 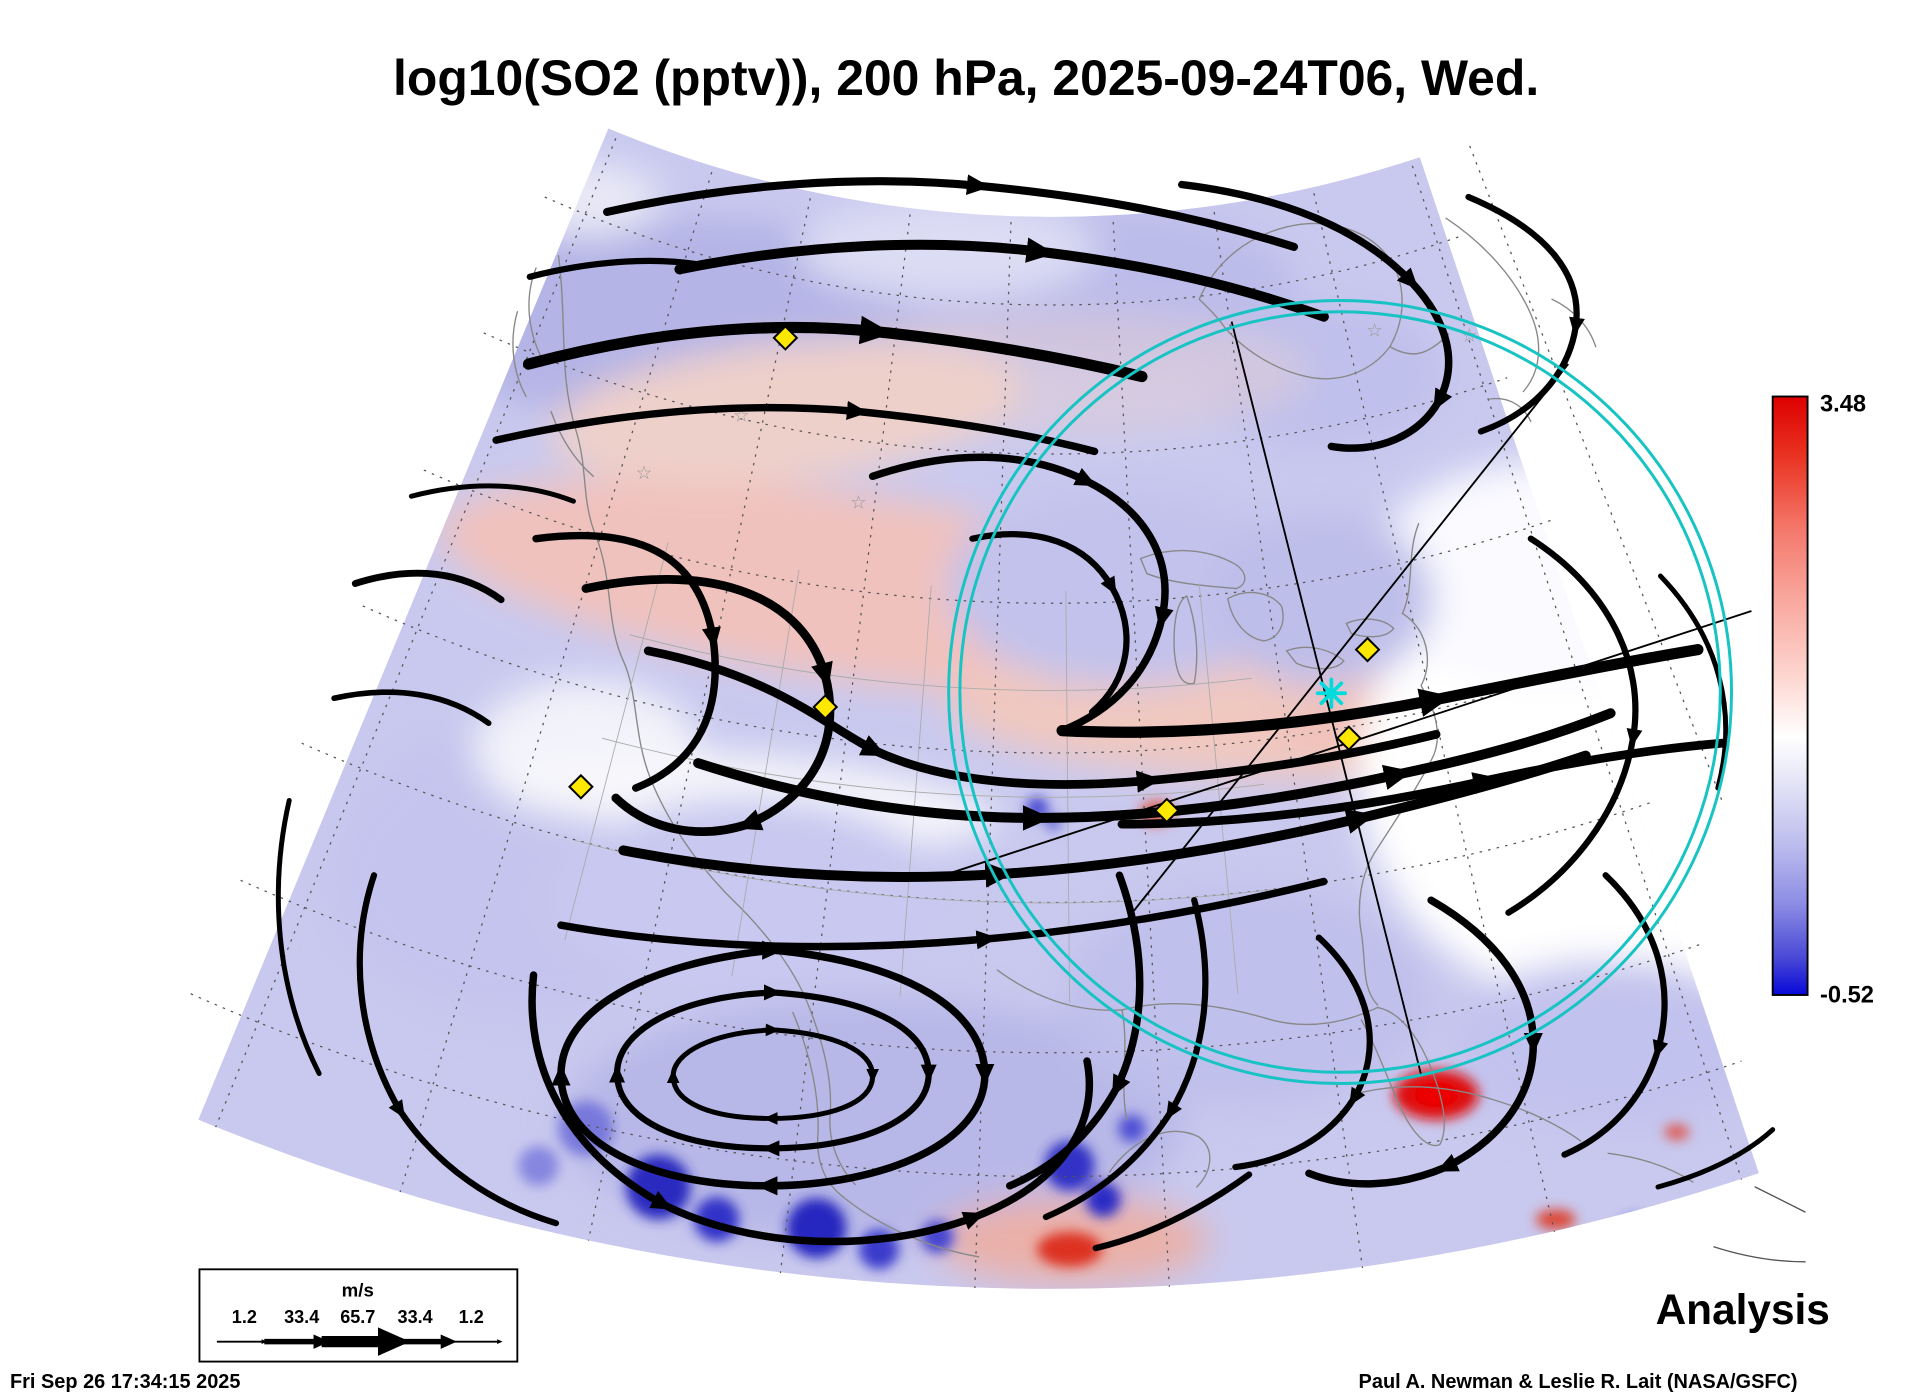 I want to click on colorbar: 3.48 -0.52, so click(x=1822, y=699).